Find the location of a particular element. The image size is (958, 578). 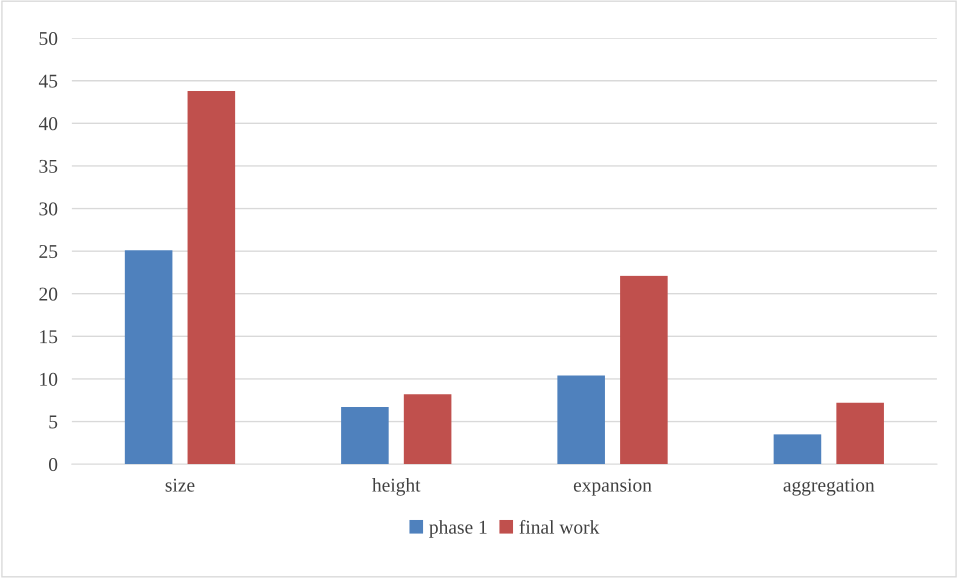

y-tick-label: 0 is located at coordinates (53, 465).